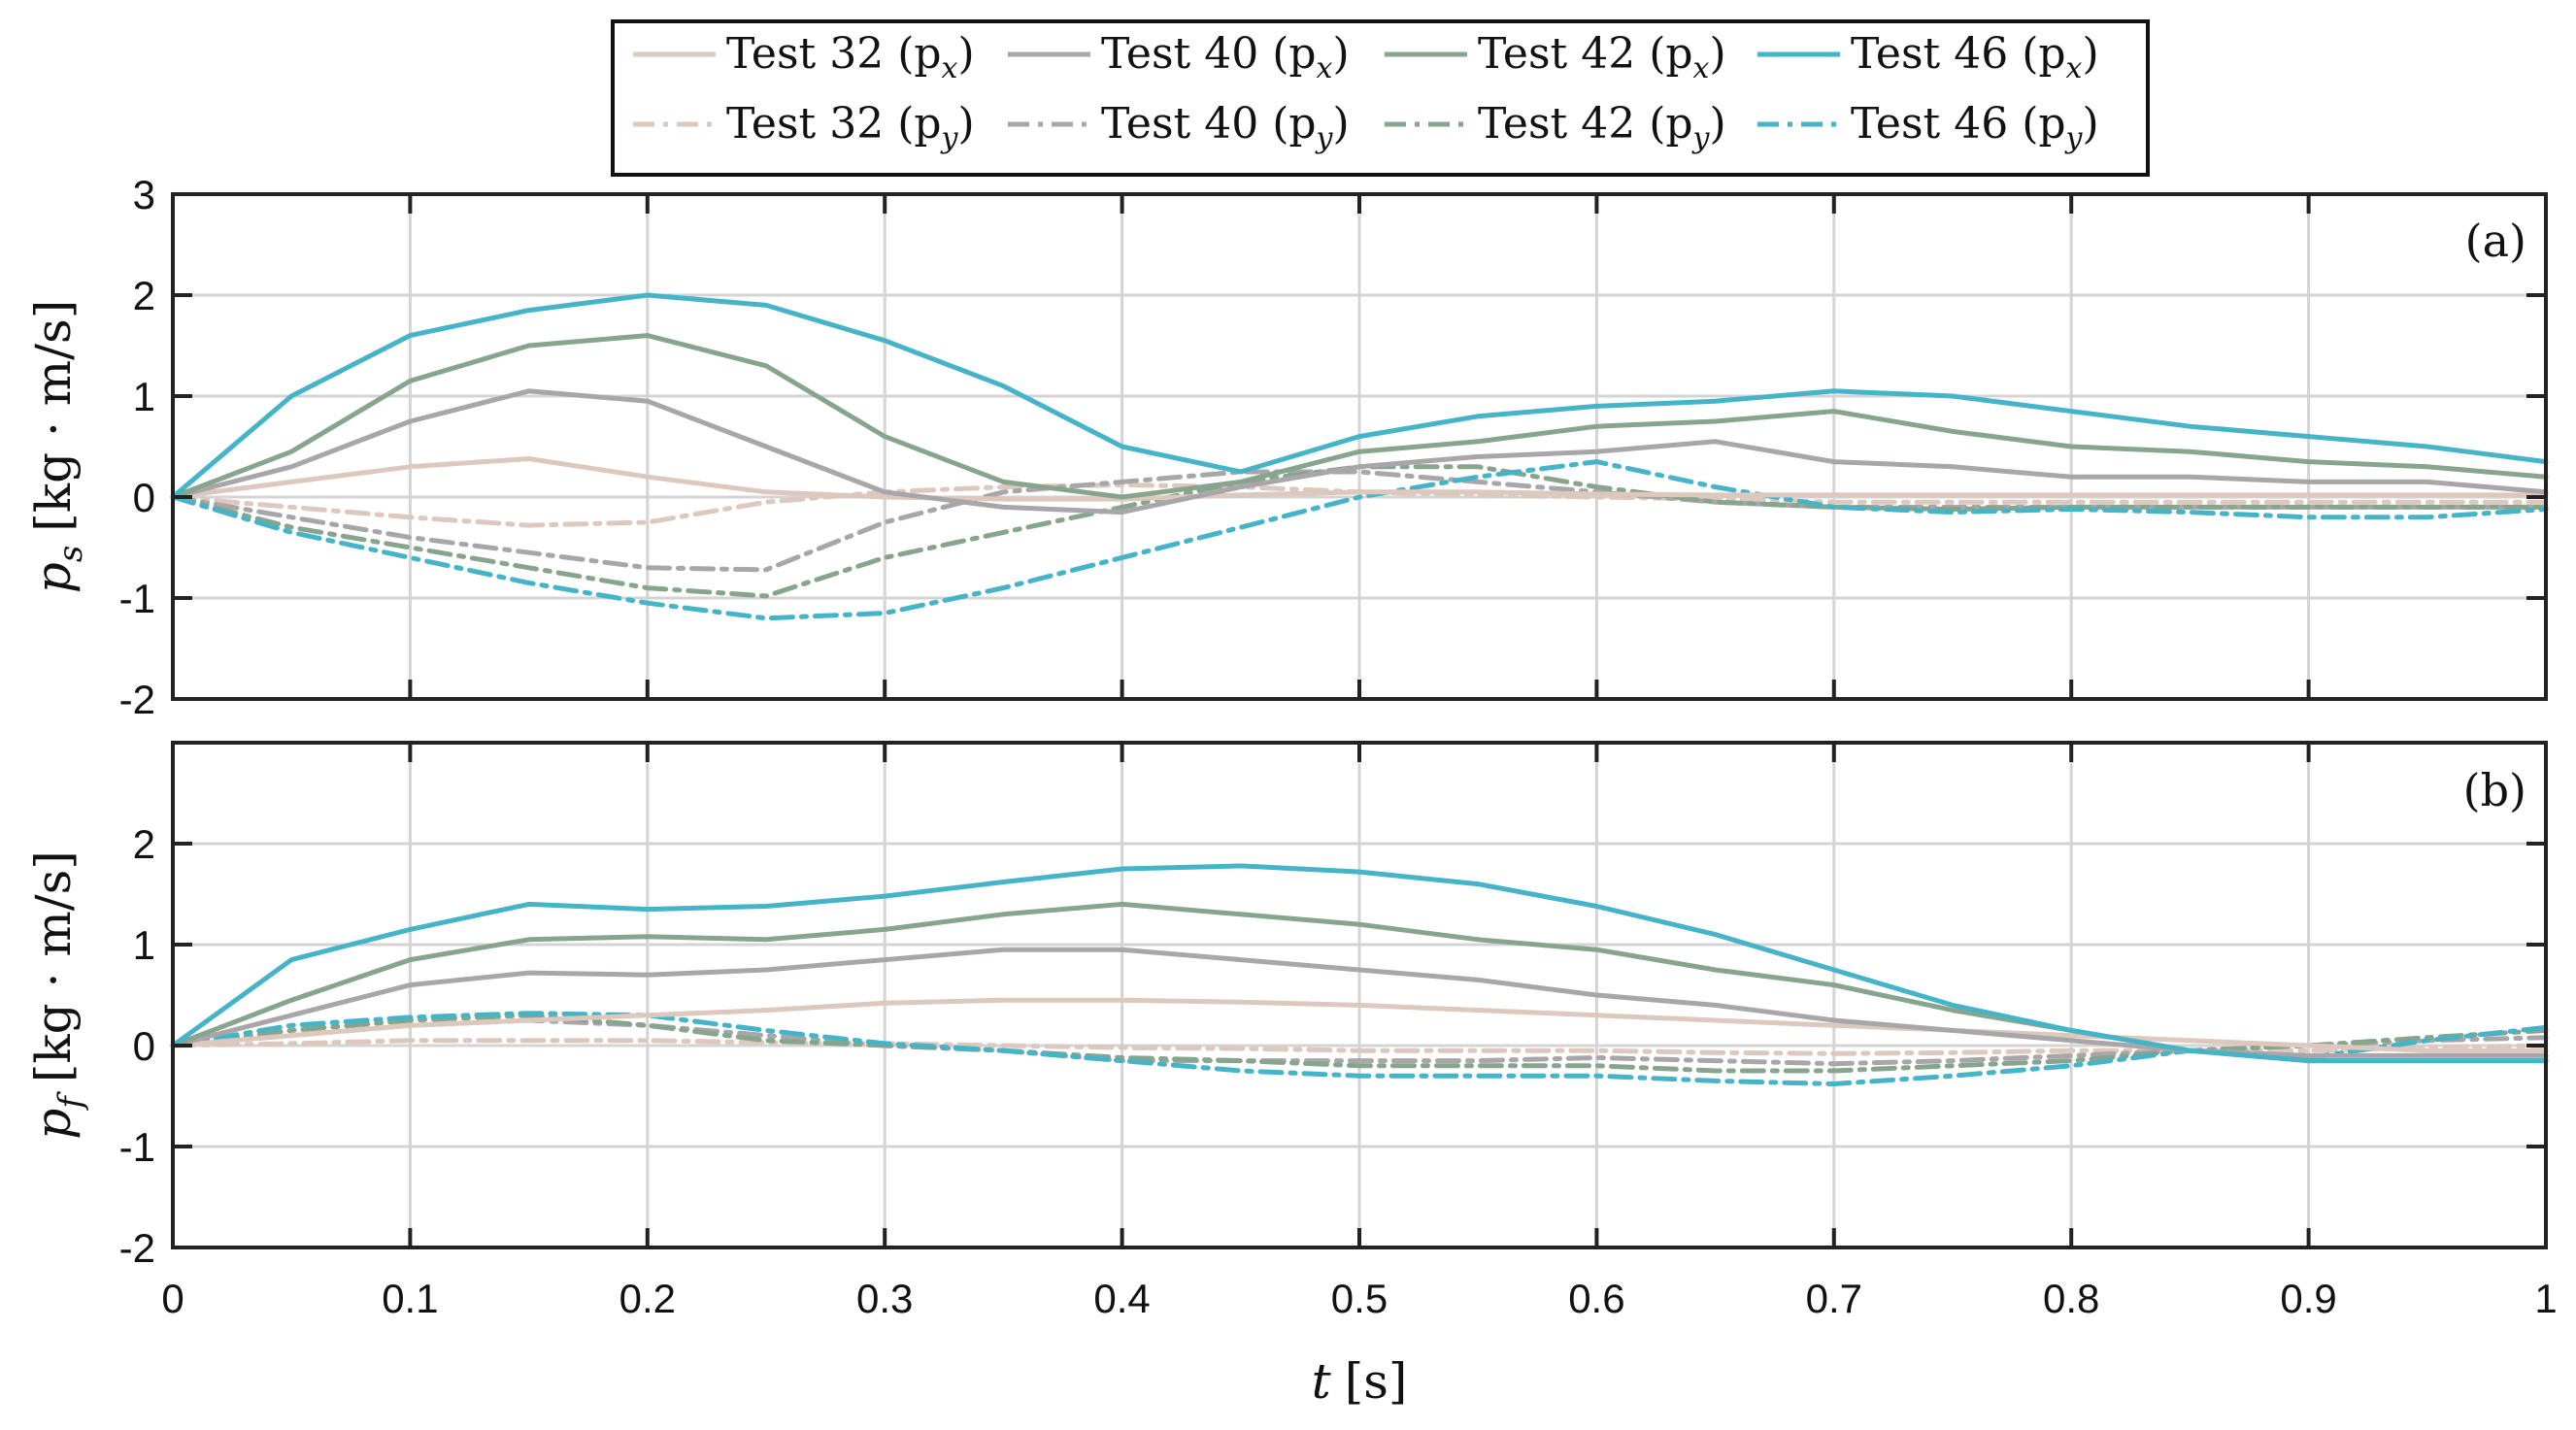 This screenshot has width=2576, height=1430. What do you see at coordinates (144, 295) in the screenshot?
I see `panel-a-ytick-label: 2` at bounding box center [144, 295].